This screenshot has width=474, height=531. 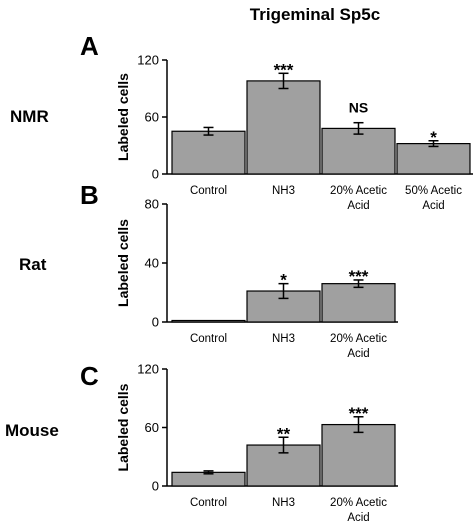 What do you see at coordinates (33, 264) in the screenshot?
I see `species-label: Rat` at bounding box center [33, 264].